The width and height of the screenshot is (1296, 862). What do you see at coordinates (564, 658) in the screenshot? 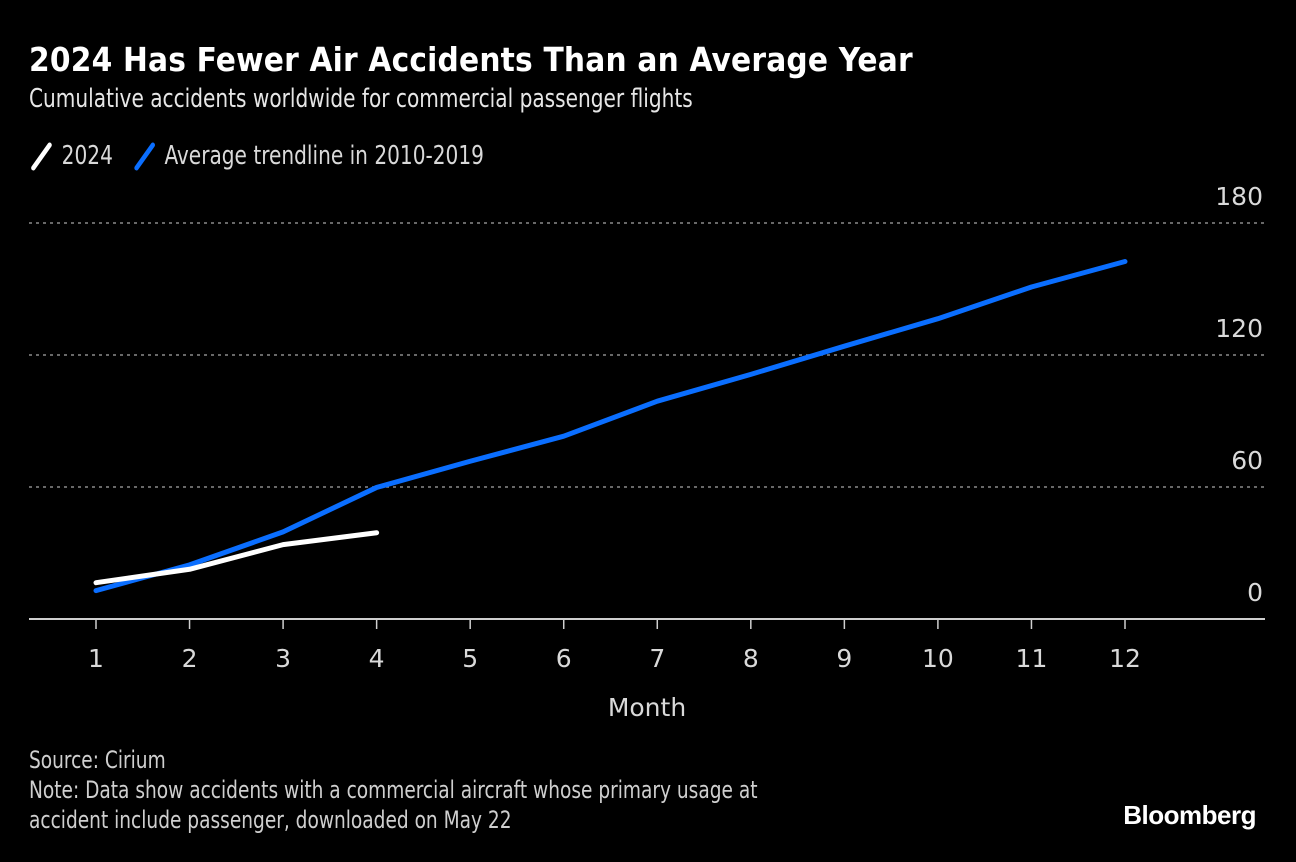
I see `x-tick-label: 6` at bounding box center [564, 658].